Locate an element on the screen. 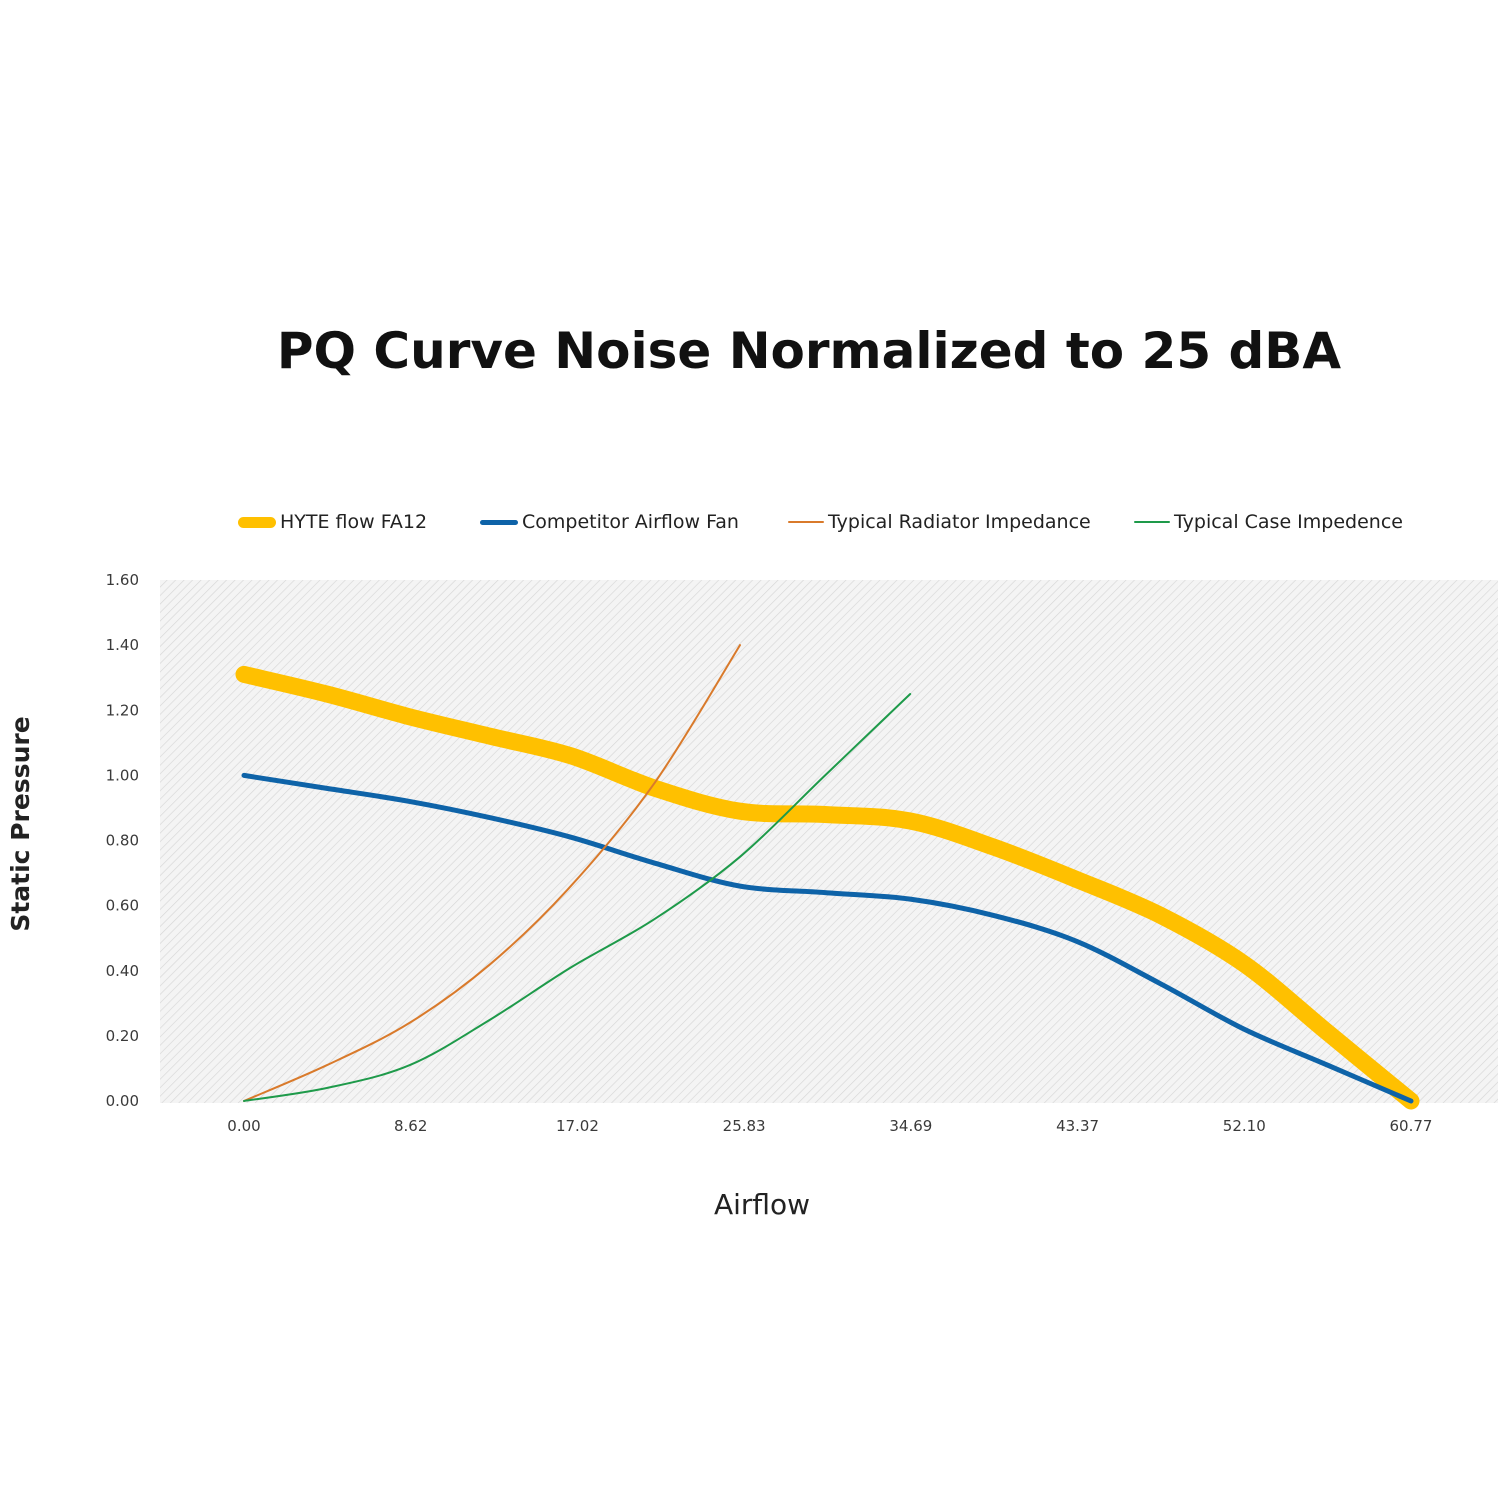  legend-label-competitor: Competitor Airflow Fan is located at coordinates (630, 522).